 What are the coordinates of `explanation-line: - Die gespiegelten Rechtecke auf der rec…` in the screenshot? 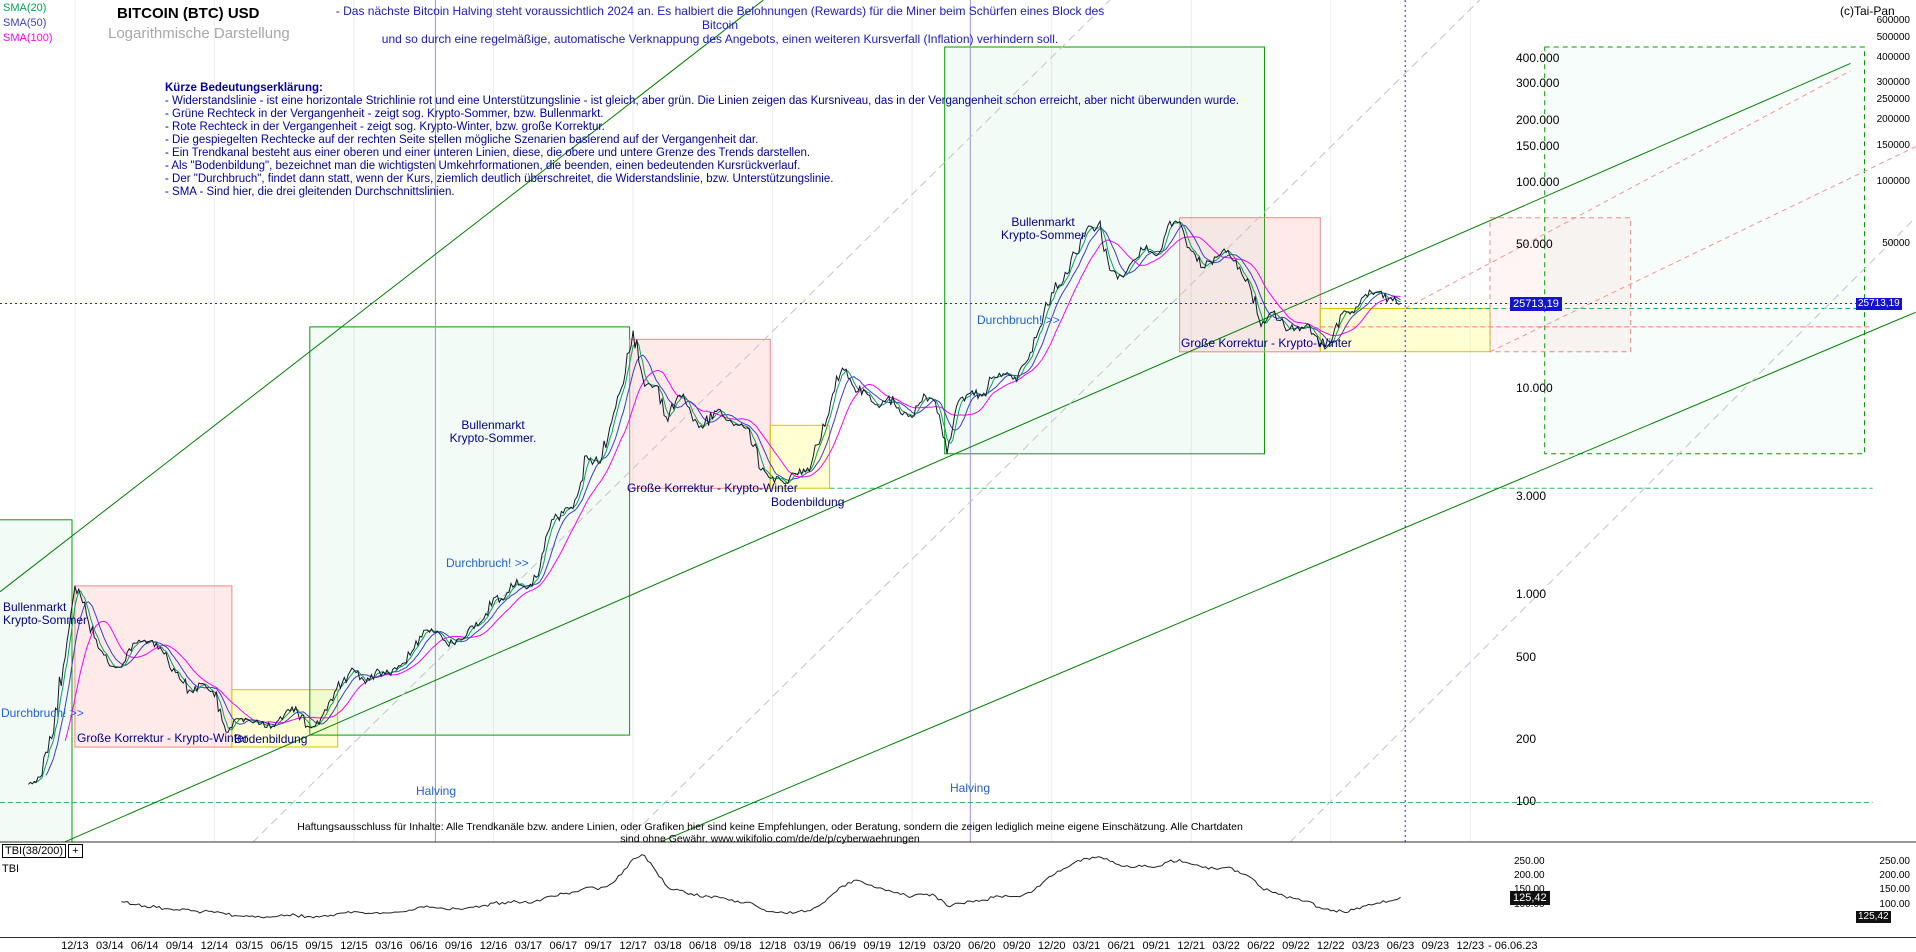 It's located at (462, 140).